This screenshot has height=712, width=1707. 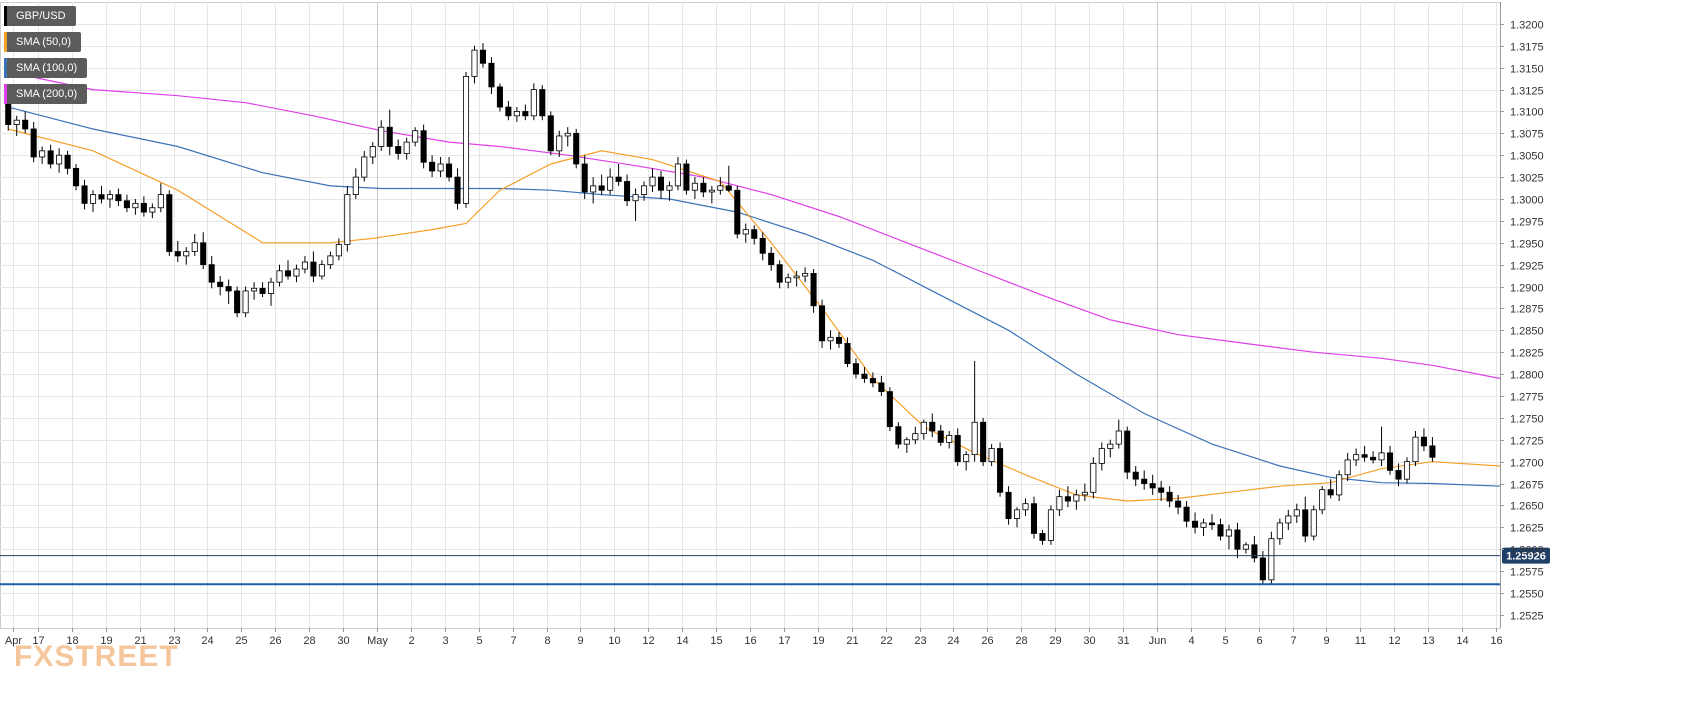 I want to click on y-tick-label: 1.2650, so click(x=1527, y=507).